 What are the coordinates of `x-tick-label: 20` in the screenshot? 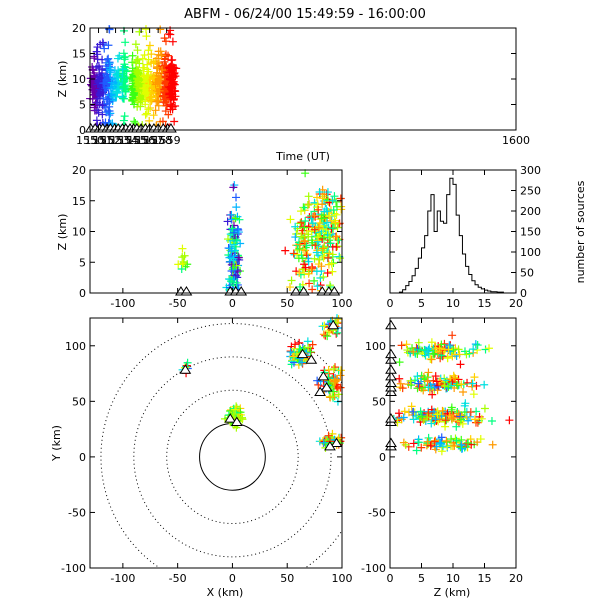 It's located at (516, 578).